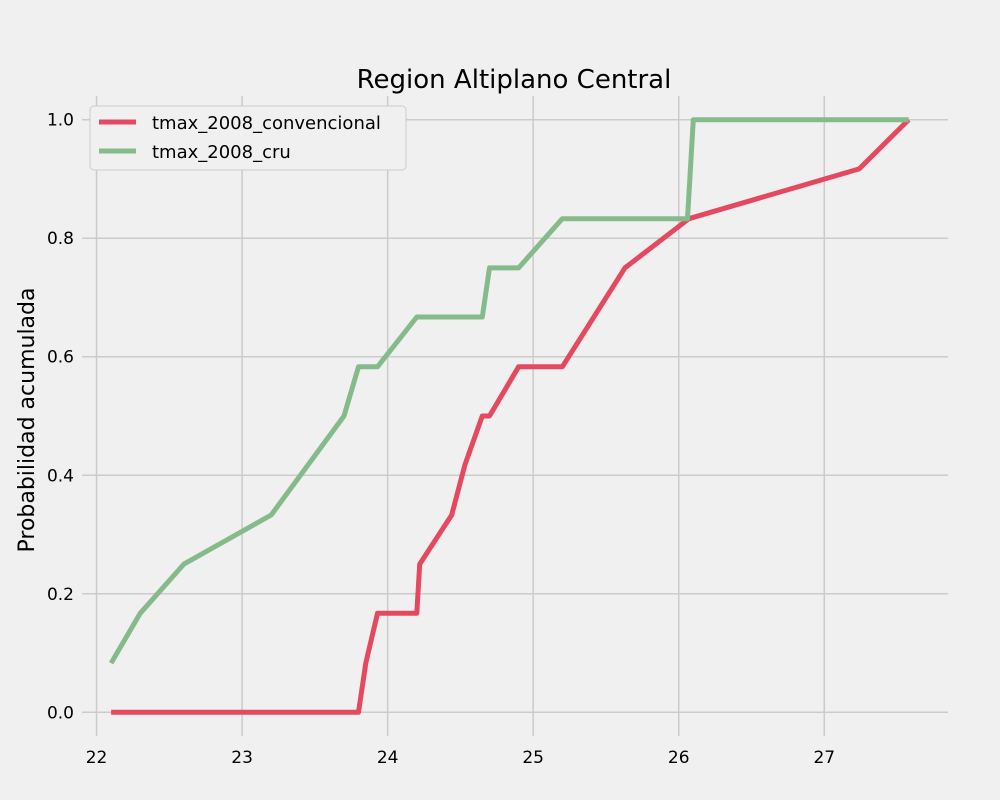  What do you see at coordinates (97, 758) in the screenshot?
I see `x-tick-label: 22` at bounding box center [97, 758].